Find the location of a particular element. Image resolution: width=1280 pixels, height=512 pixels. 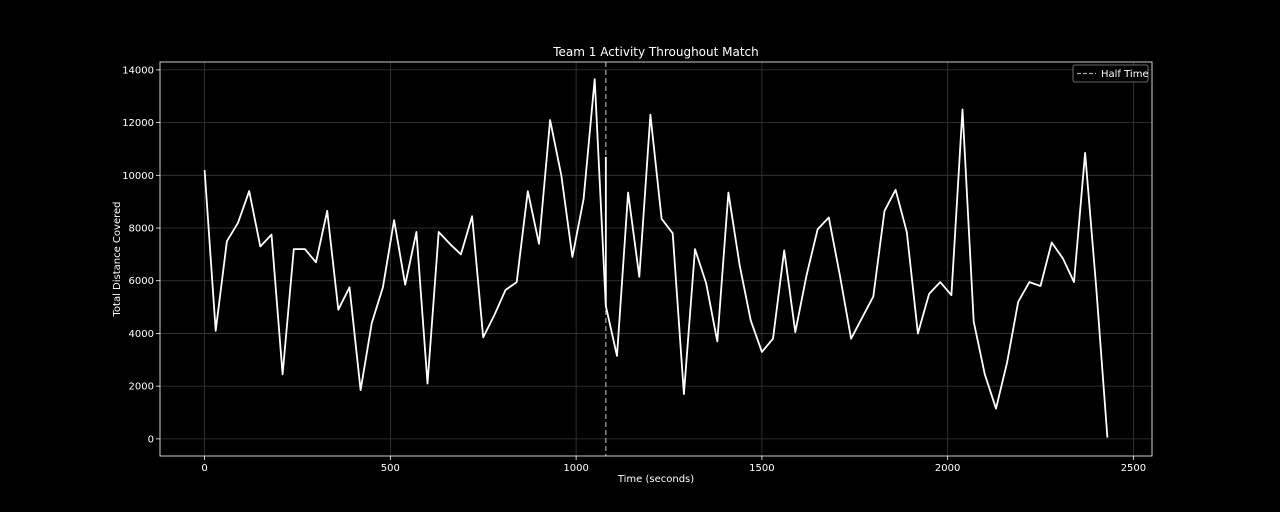

legend-half-time-label: Half Time is located at coordinates (1125, 74).